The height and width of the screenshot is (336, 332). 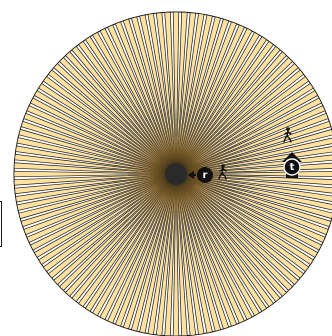 I want to click on target-unit: t, so click(x=292, y=152).